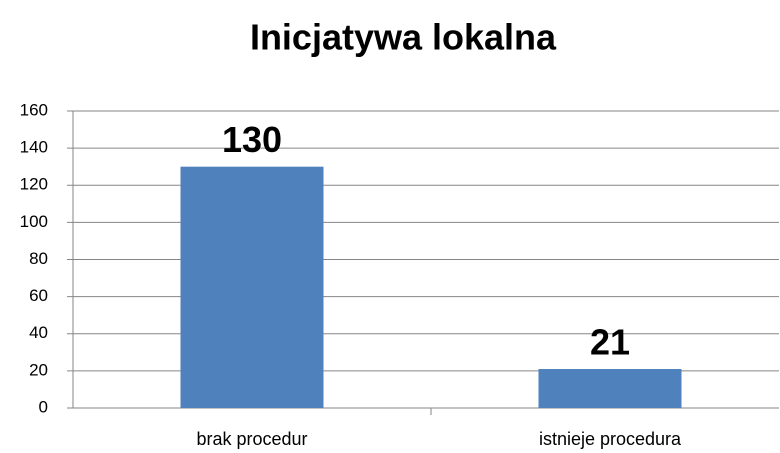 This screenshot has width=780, height=453. Describe the element at coordinates (403, 37) in the screenshot. I see `chart-title: Inicjatywa lokalna` at that location.